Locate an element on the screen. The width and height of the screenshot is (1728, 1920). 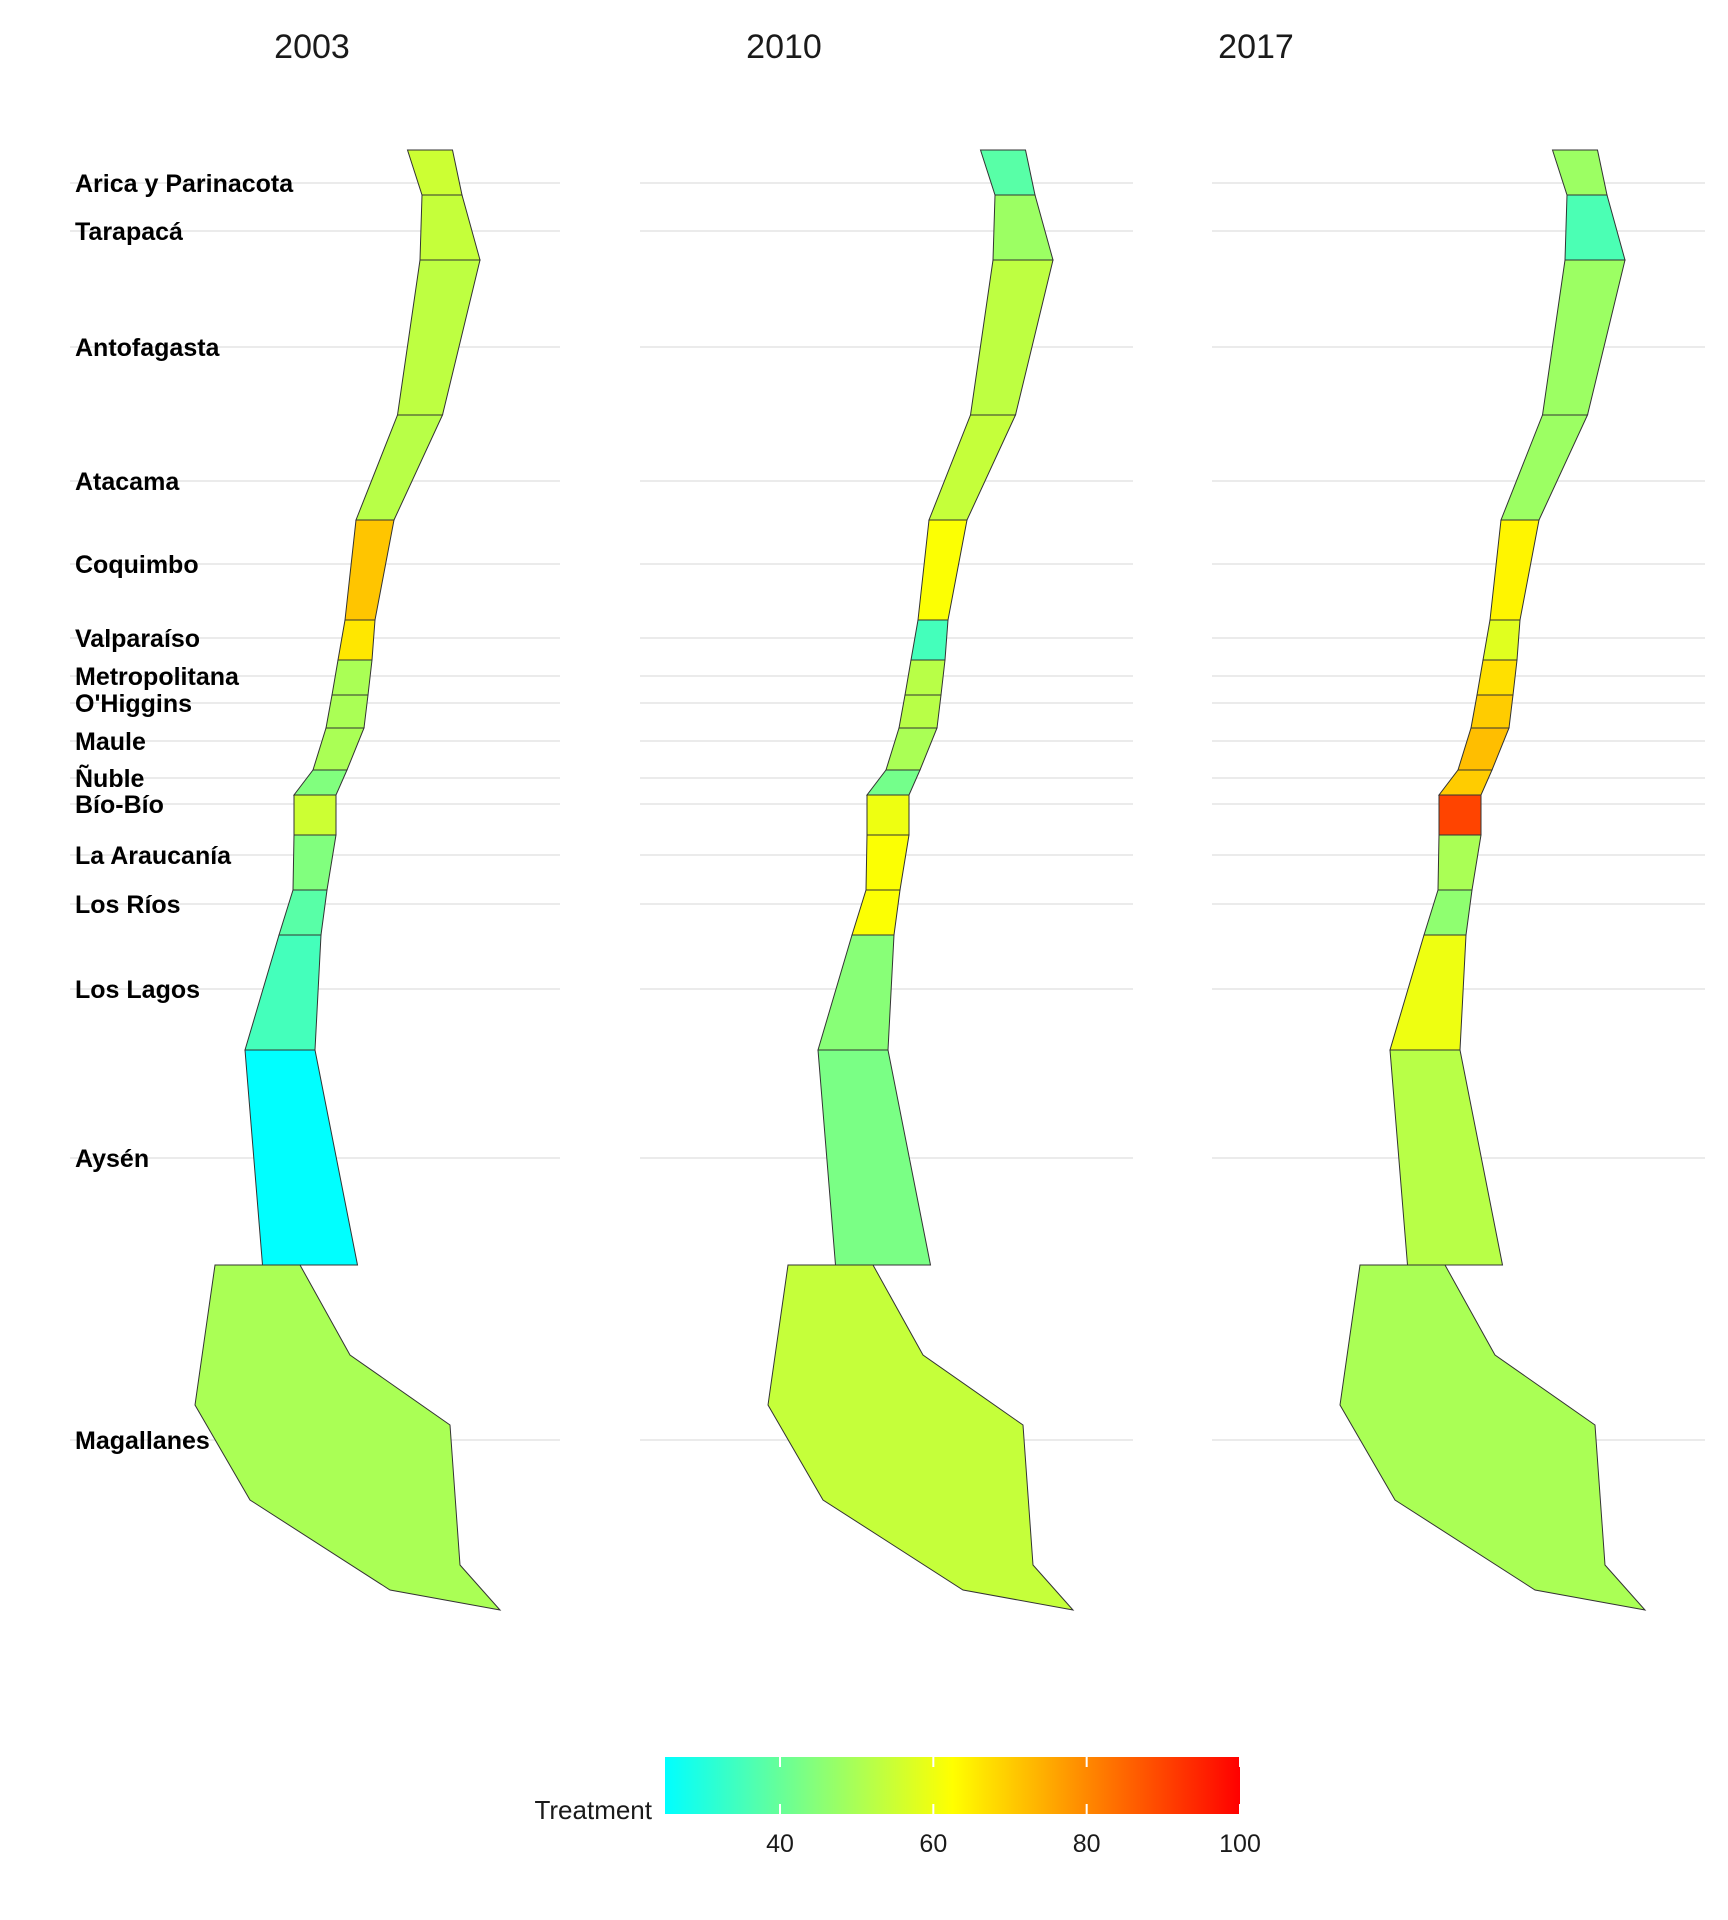
region-magallanes-2003 is located at coordinates (348, 1437).